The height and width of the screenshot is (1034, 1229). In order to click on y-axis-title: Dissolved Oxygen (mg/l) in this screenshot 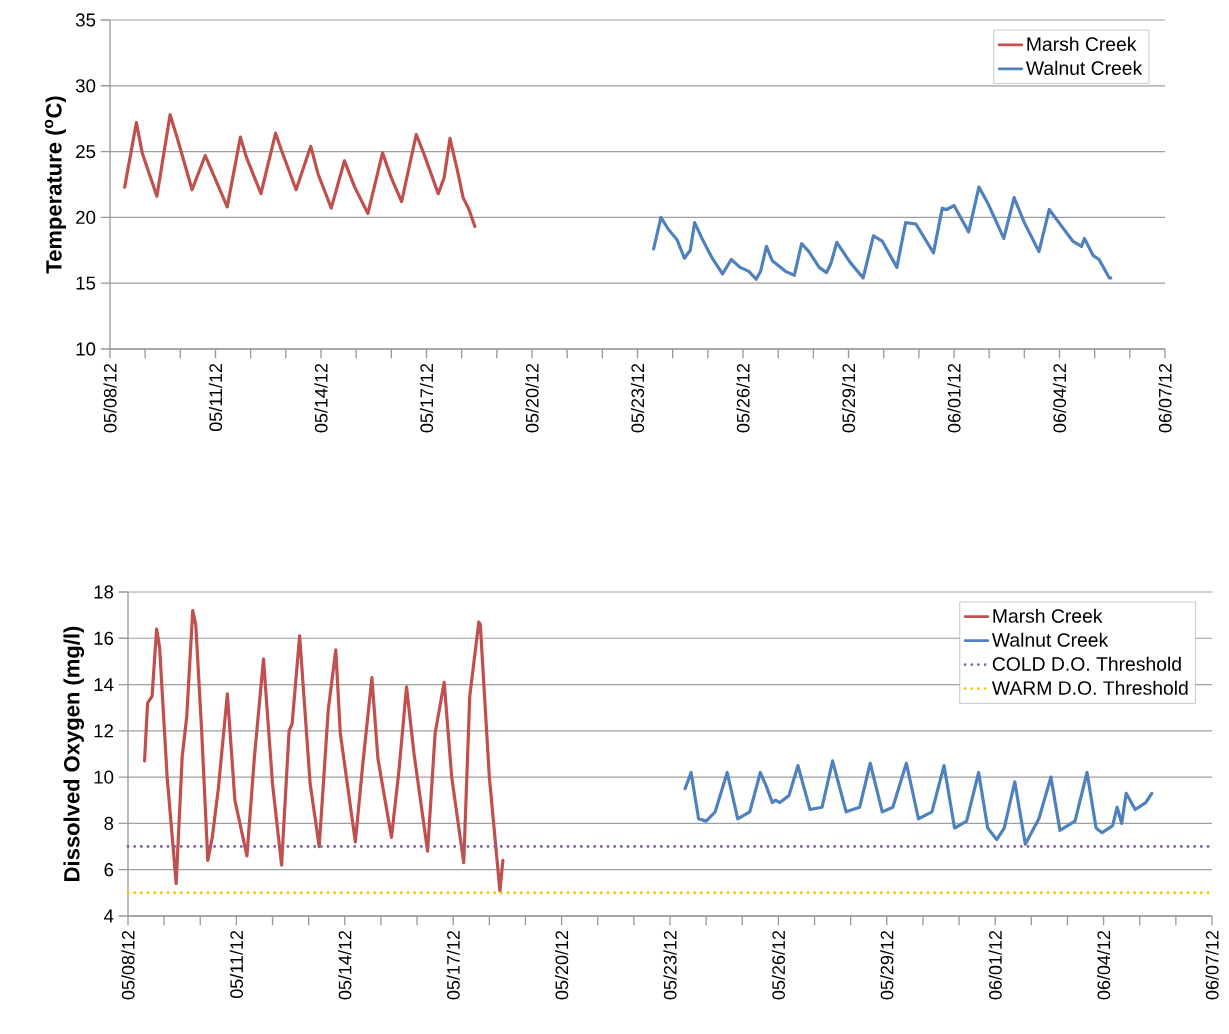, I will do `click(74, 753)`.